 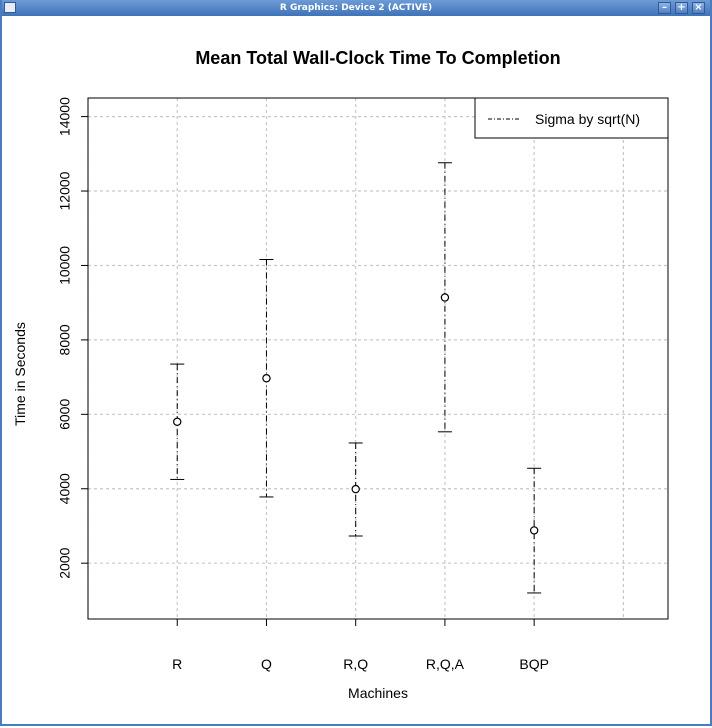 I want to click on window-menu-icon, so click(x=10, y=7).